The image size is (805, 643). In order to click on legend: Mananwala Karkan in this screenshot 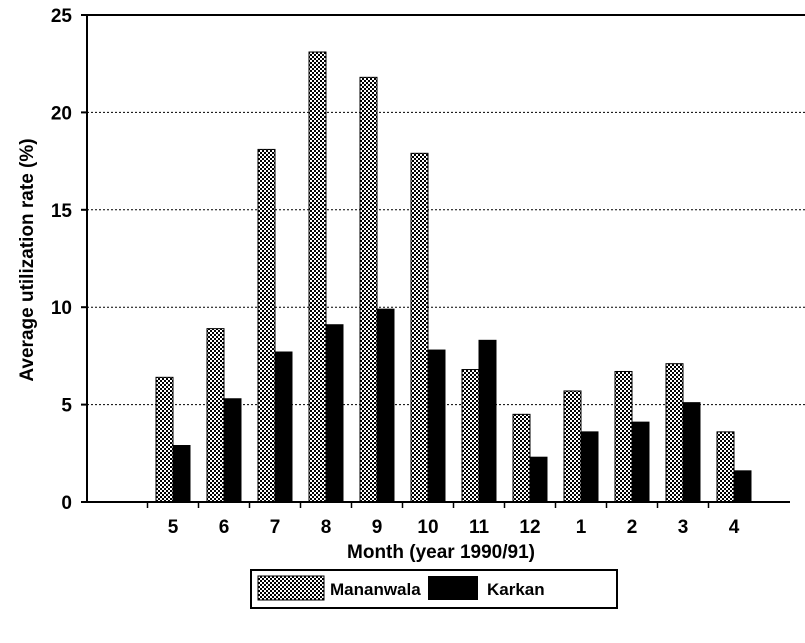, I will do `click(434, 589)`.